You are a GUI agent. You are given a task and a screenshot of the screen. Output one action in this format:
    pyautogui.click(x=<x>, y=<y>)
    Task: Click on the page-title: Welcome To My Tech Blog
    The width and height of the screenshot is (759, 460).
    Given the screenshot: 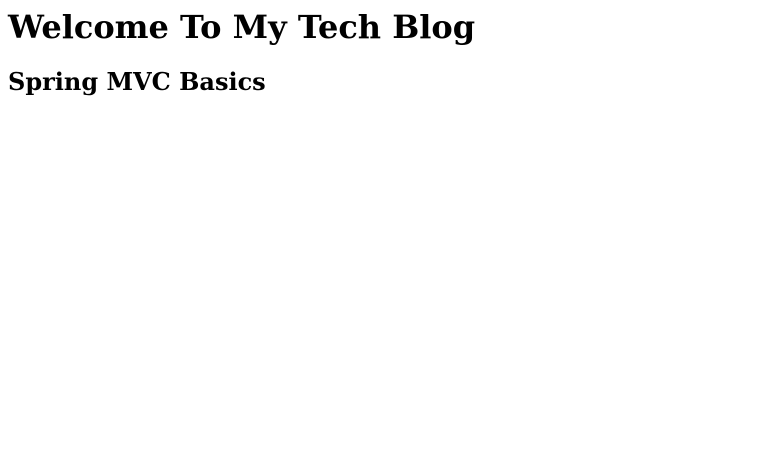 What is the action you would take?
    pyautogui.click(x=242, y=27)
    